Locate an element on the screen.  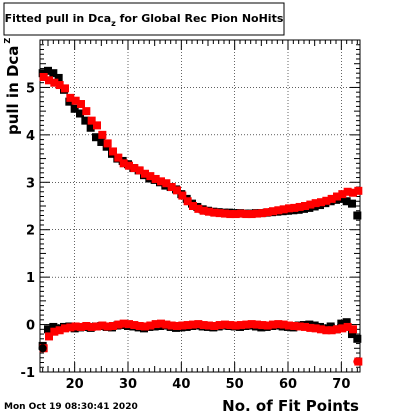
timestamp: Mon Oct 19 08:30:41 2020 is located at coordinates (71, 407).